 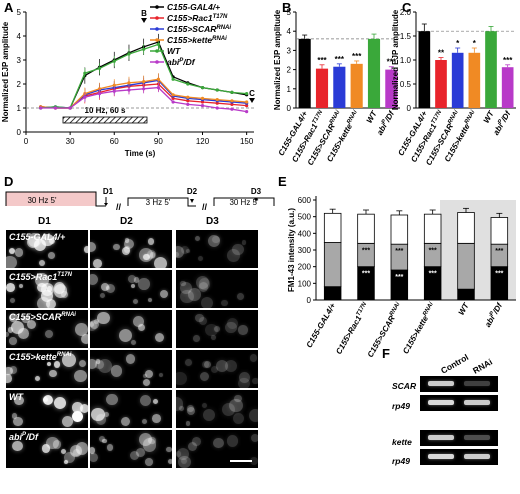 What do you see at coordinates (241, 461) in the screenshot?
I see `scale-bar` at bounding box center [241, 461].